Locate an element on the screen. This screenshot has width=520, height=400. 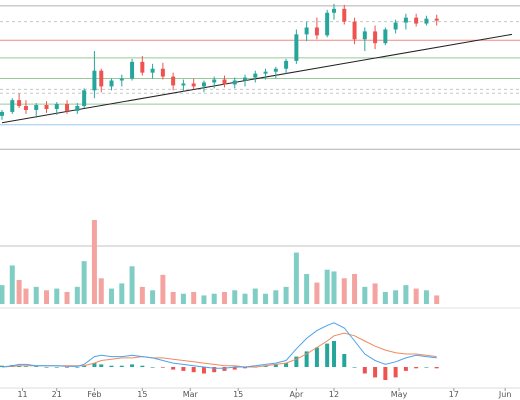
macd-layer is located at coordinates (219, 351).